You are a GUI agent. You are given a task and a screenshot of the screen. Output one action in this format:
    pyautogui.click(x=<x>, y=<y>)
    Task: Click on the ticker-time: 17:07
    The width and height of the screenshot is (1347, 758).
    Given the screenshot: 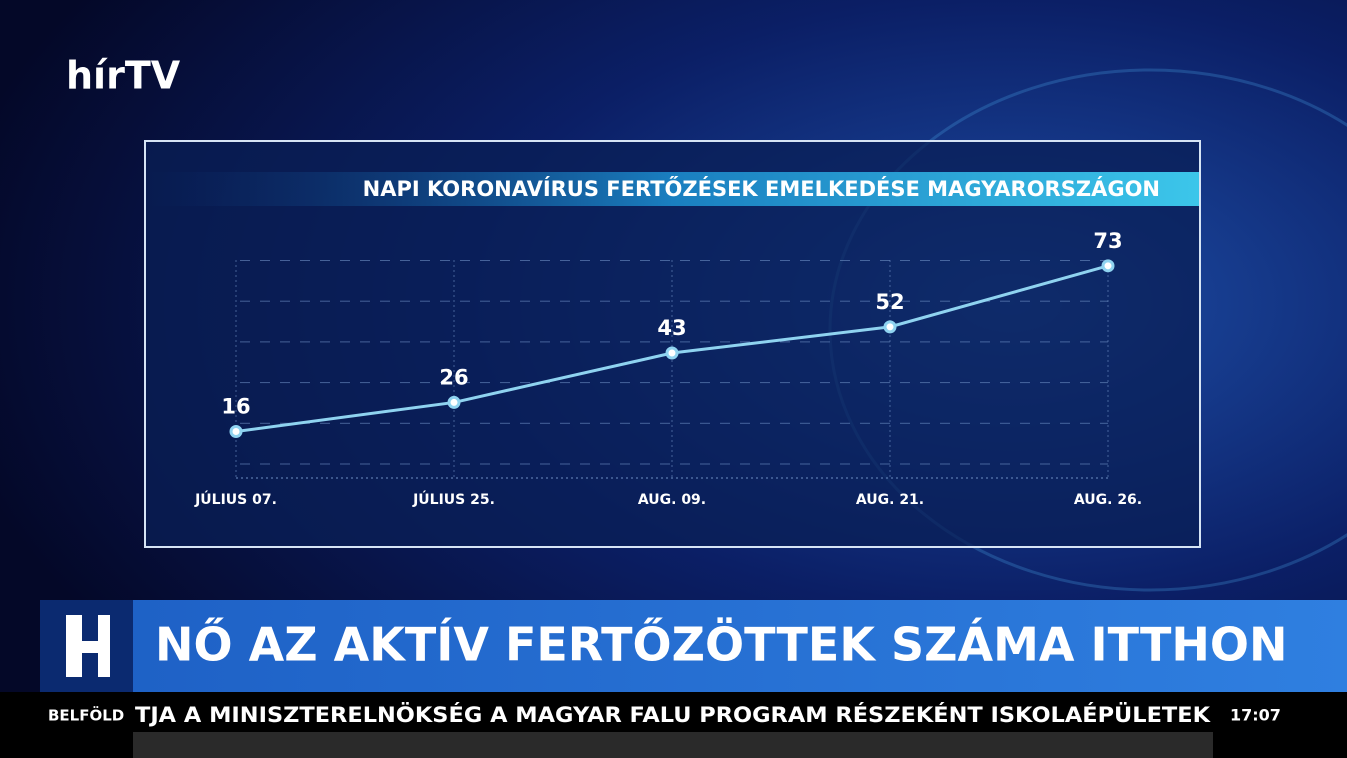 What is the action you would take?
    pyautogui.click(x=1255, y=715)
    